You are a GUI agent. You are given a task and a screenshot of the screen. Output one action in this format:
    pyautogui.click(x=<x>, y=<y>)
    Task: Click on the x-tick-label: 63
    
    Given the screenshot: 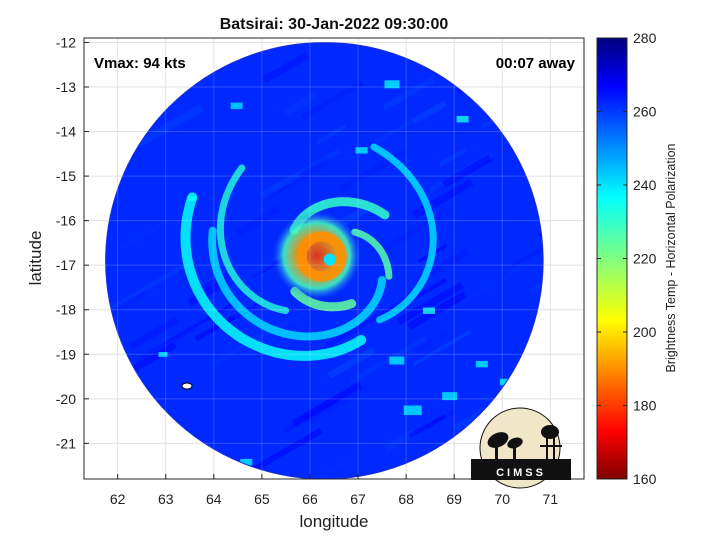 What is the action you would take?
    pyautogui.click(x=166, y=499)
    